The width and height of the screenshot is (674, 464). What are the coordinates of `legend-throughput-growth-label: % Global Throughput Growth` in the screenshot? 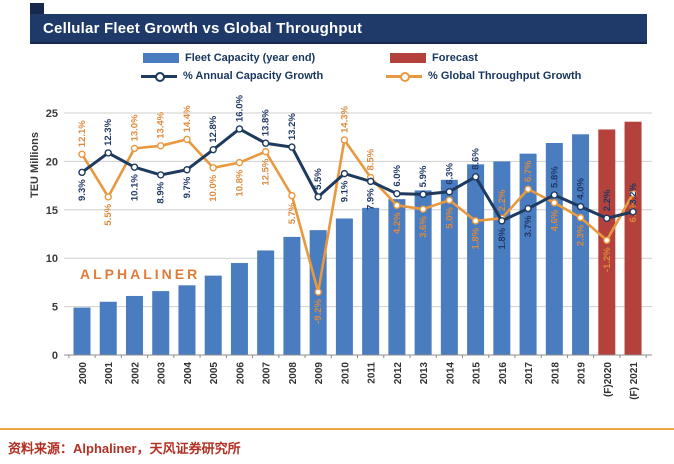 It's located at (505, 76).